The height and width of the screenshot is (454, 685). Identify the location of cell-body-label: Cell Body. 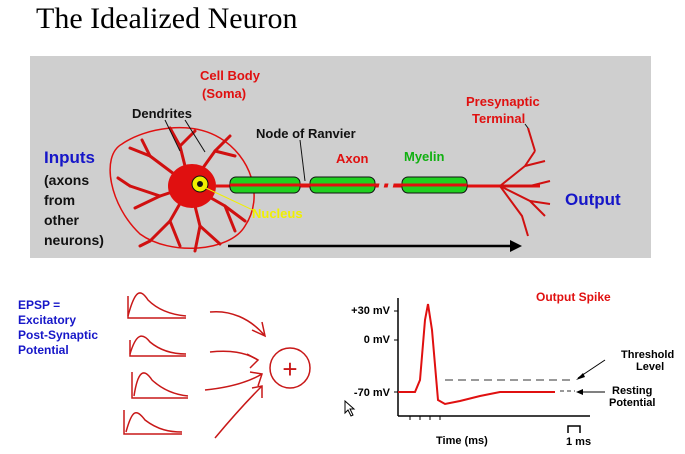
(230, 75).